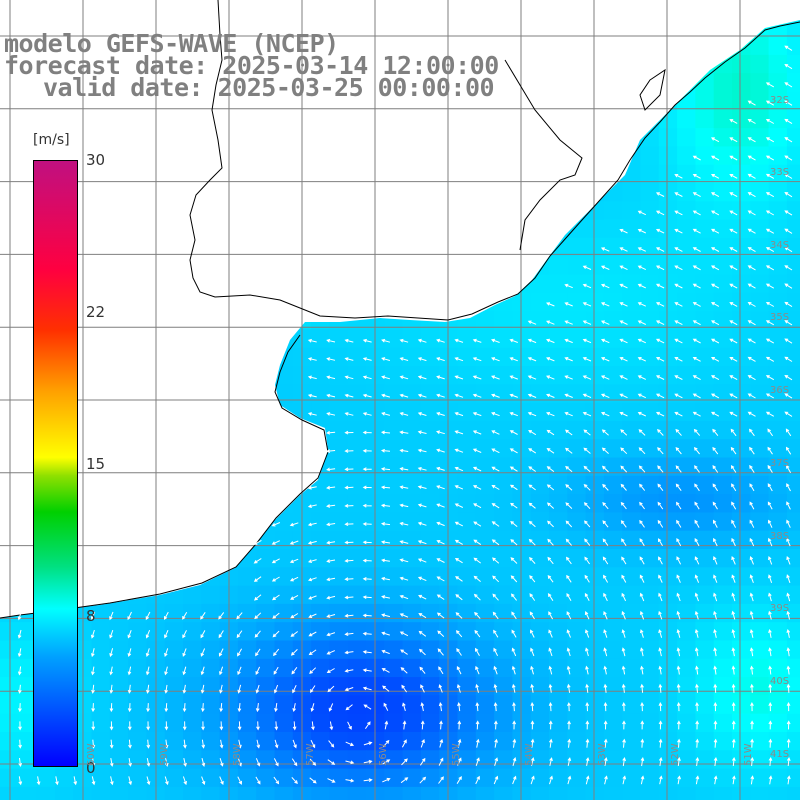 This screenshot has height=800, width=800. Describe the element at coordinates (55, 463) in the screenshot. I see `colorbar` at that location.